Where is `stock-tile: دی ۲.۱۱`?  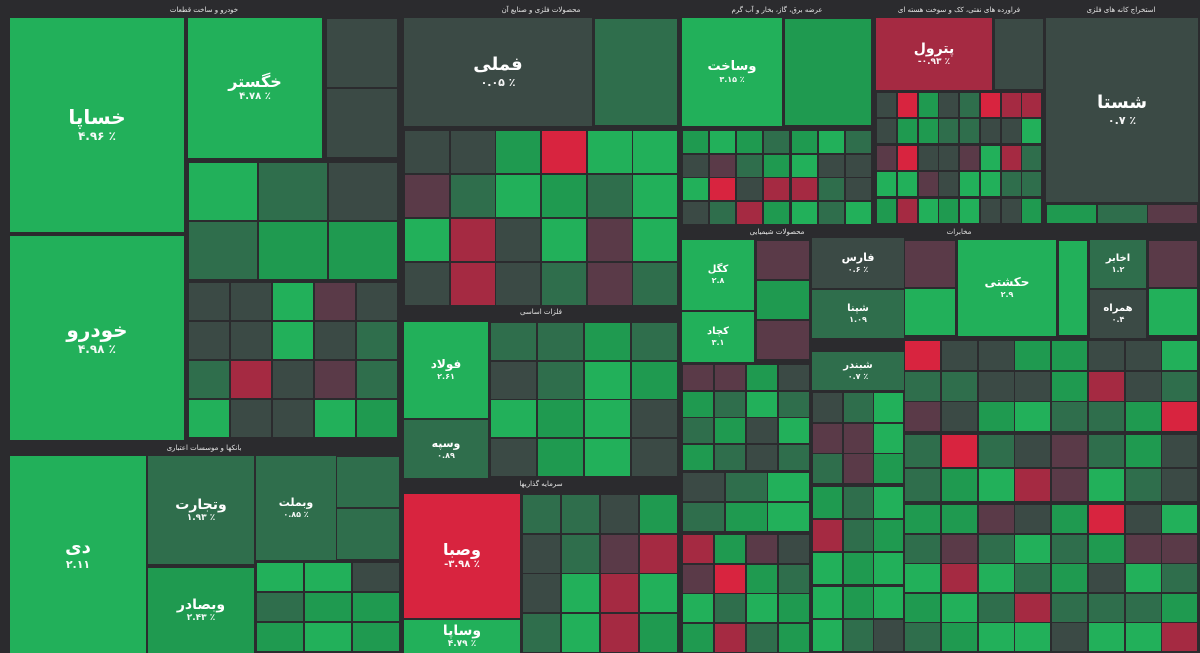
stock-tile: دی ۲.۱۱ is located at coordinates (78, 554).